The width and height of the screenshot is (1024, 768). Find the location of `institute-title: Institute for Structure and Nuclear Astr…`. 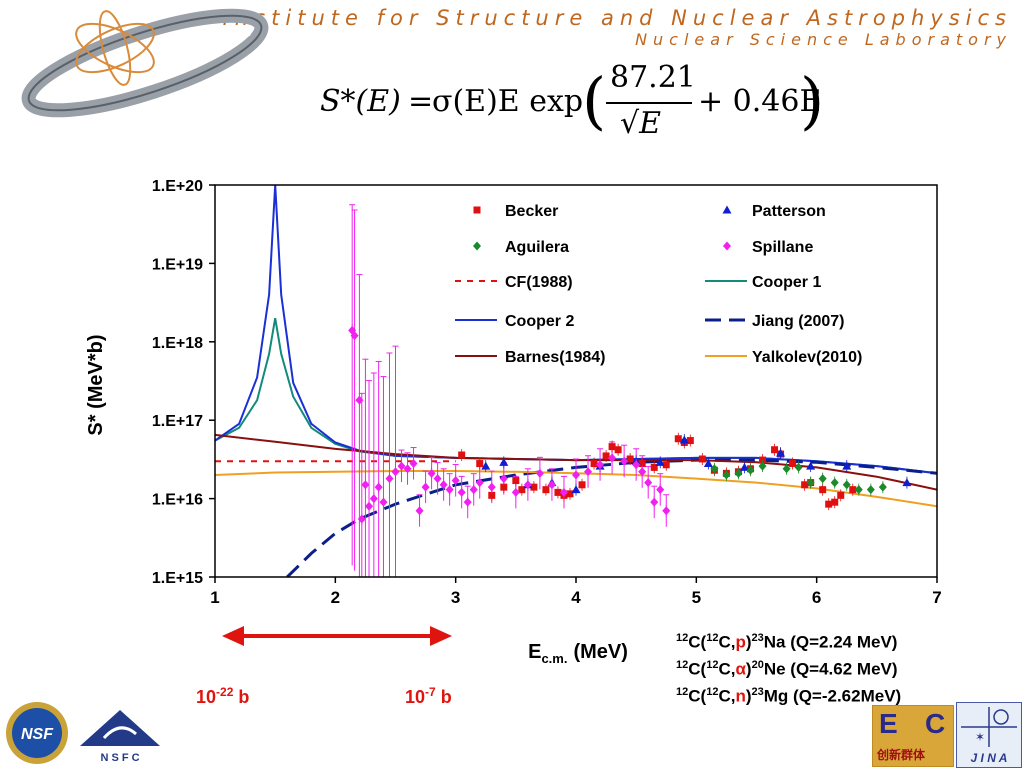

institute-title: Institute for Structure and Nuclear Astr… is located at coordinates (617, 18).